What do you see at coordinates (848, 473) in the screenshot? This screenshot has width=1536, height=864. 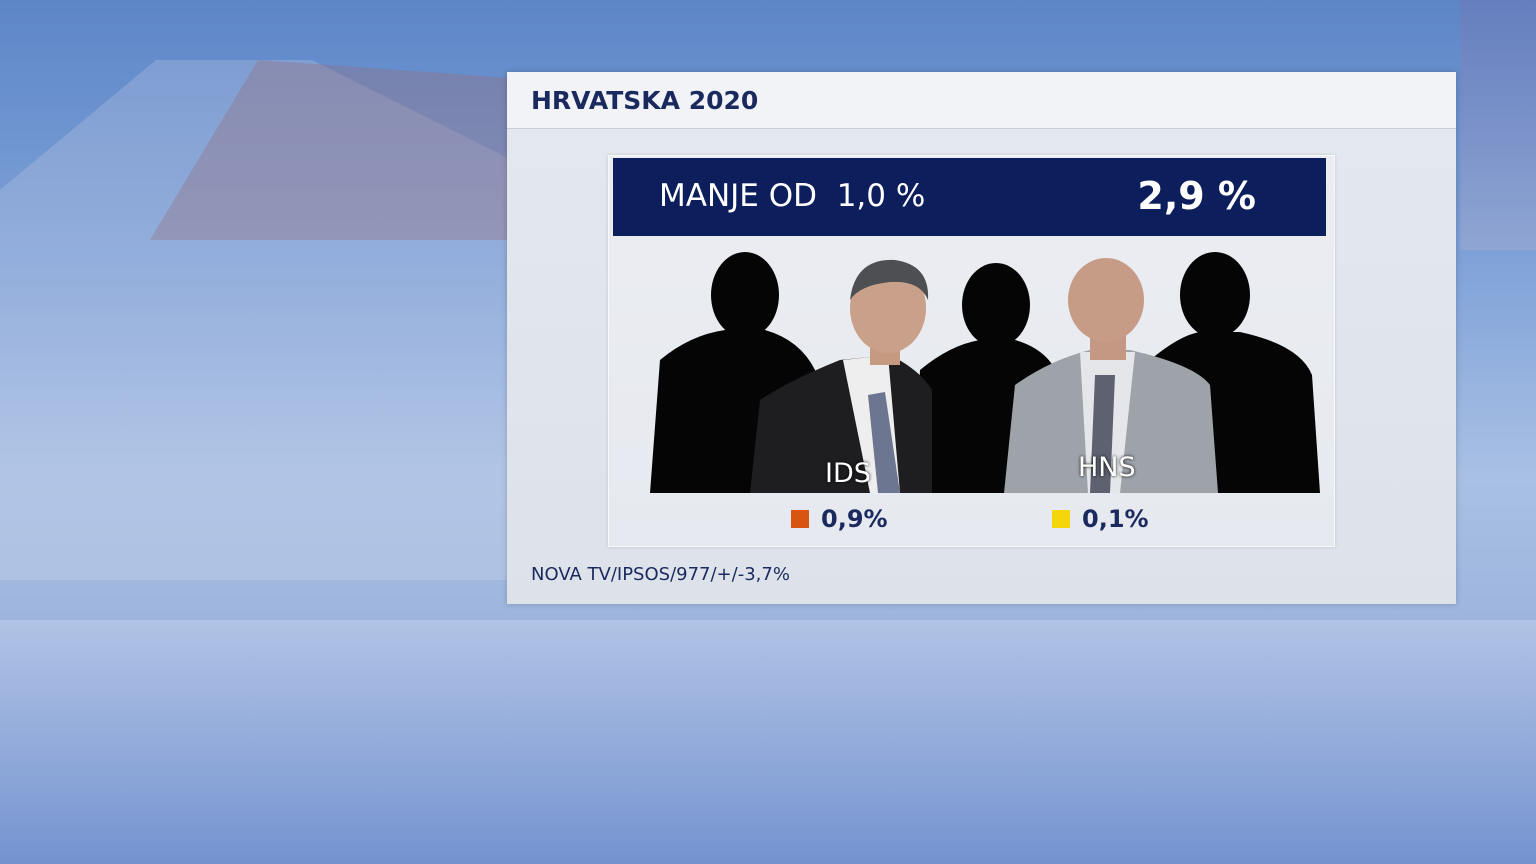 I see `party-label-ids: IDS` at bounding box center [848, 473].